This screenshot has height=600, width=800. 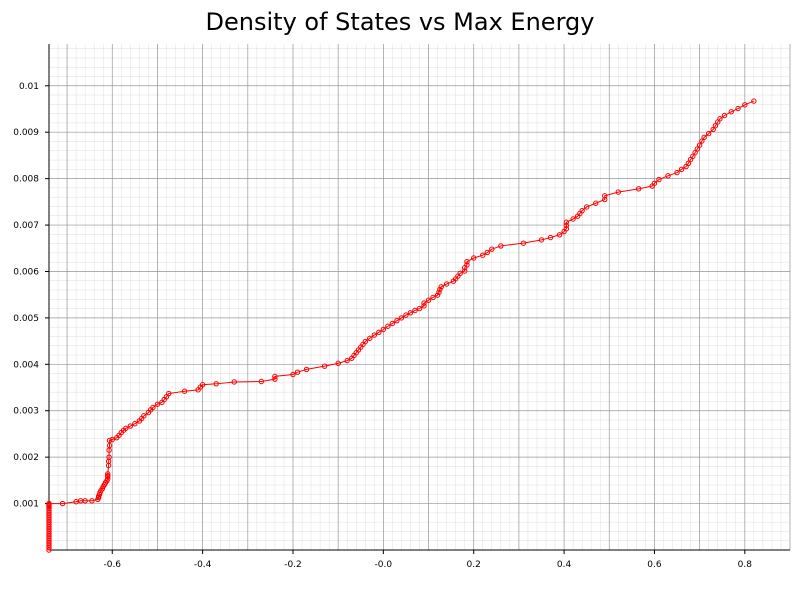 I want to click on x-tick-label: -0.4, so click(x=203, y=565).